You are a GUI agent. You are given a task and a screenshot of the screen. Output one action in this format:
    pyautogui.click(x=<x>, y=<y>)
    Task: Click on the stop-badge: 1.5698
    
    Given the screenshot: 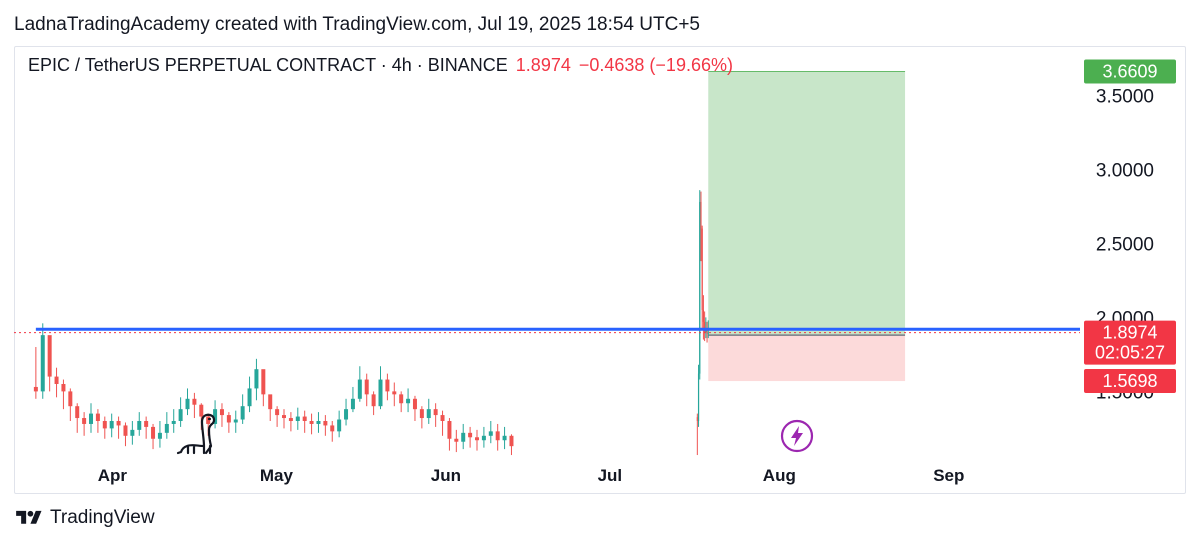 What is the action you would take?
    pyautogui.click(x=1130, y=381)
    